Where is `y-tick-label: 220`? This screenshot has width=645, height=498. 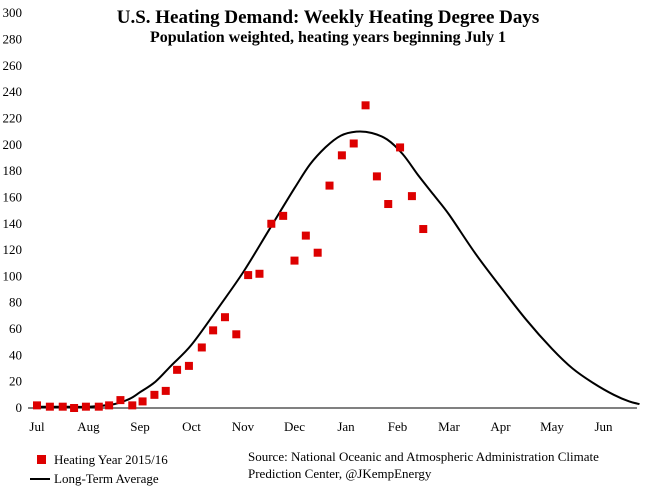
y-tick-label: 220 is located at coordinates (13, 117).